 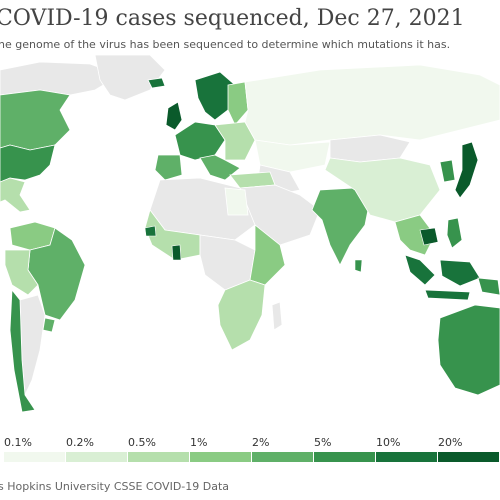 What do you see at coordinates (280, 215) in the screenshot?
I see `region-middle-east` at bounding box center [280, 215].